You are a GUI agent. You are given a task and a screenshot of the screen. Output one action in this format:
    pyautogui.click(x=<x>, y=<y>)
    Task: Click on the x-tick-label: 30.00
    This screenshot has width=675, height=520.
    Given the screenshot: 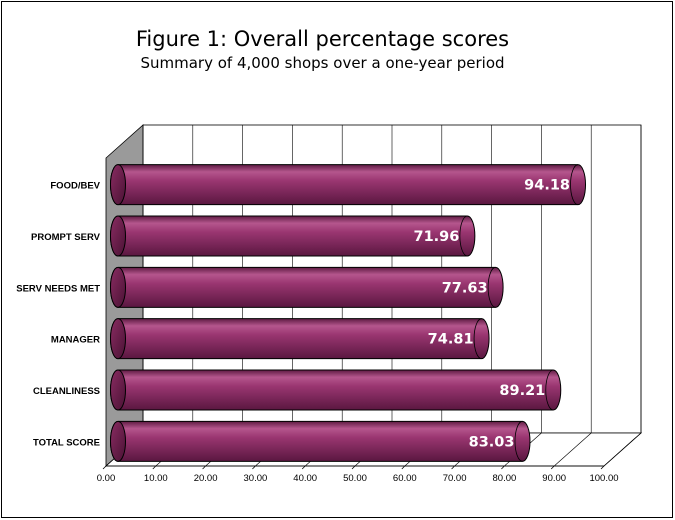 What is the action you would take?
    pyautogui.click(x=256, y=478)
    